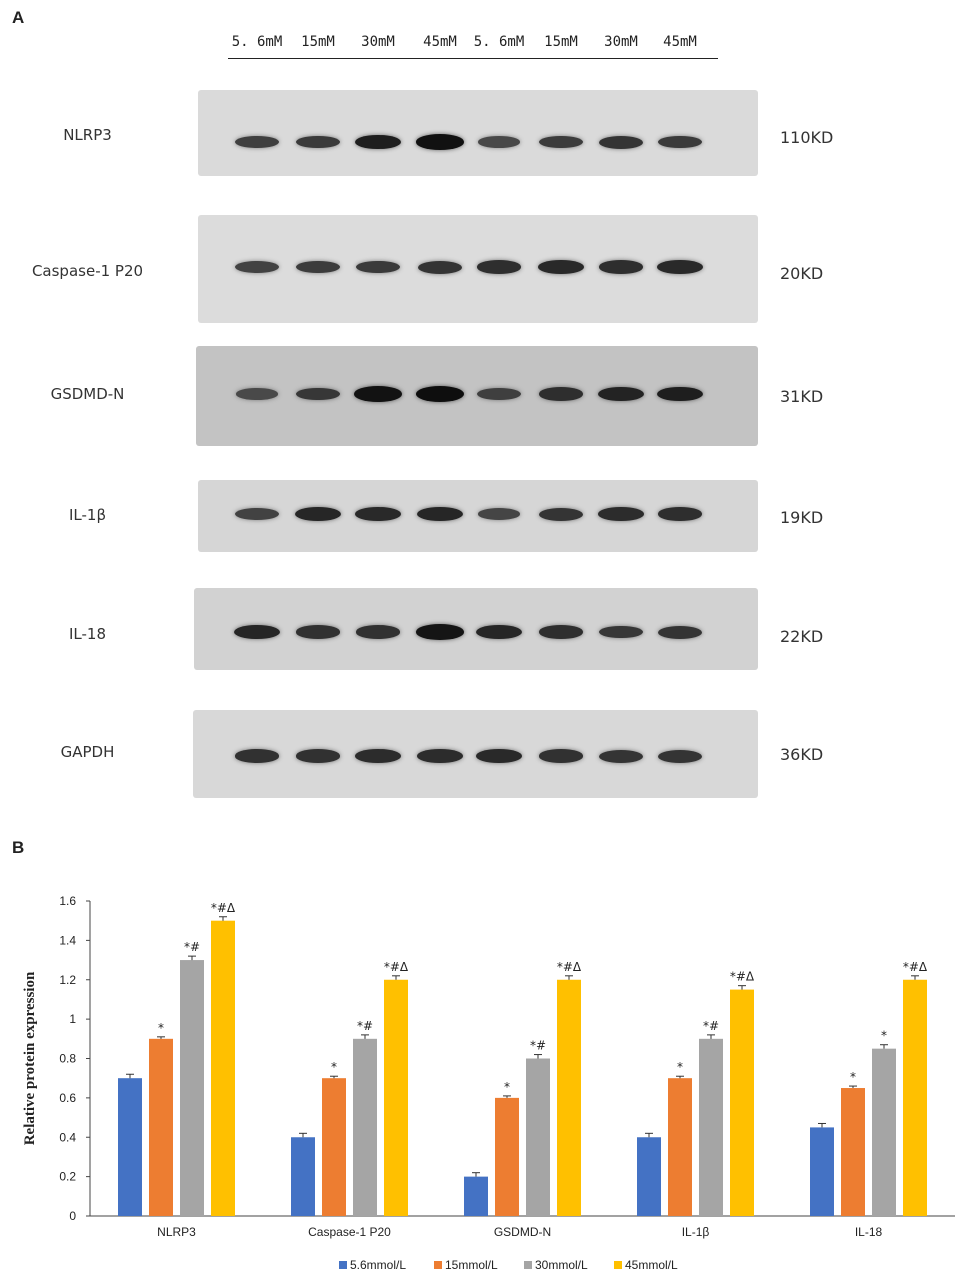 The image size is (957, 1278). What do you see at coordinates (802, 636) in the screenshot?
I see `molecular-weight-label: 22KD` at bounding box center [802, 636].